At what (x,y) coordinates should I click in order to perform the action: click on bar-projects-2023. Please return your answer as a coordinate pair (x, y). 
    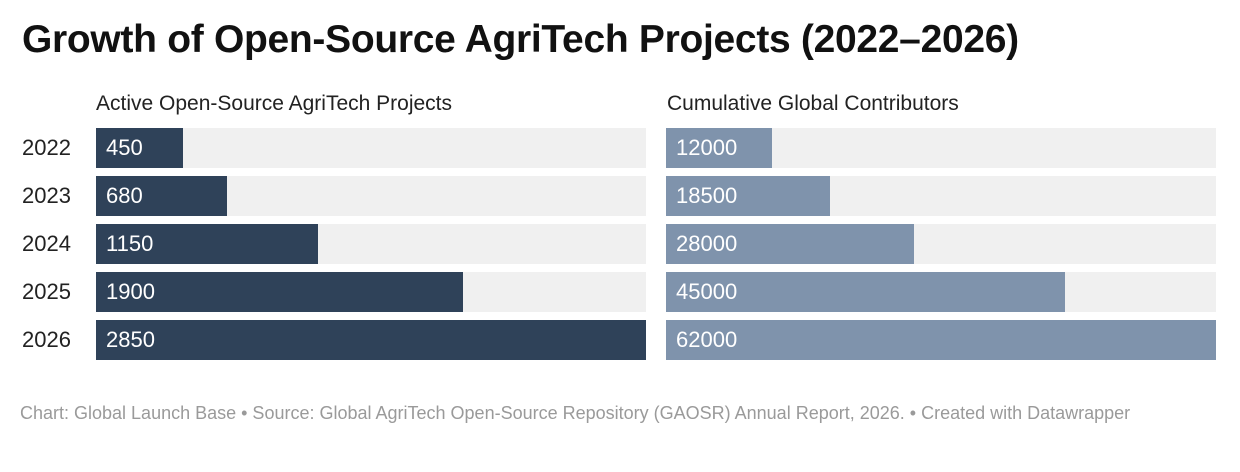
    Looking at the image, I should click on (161, 196).